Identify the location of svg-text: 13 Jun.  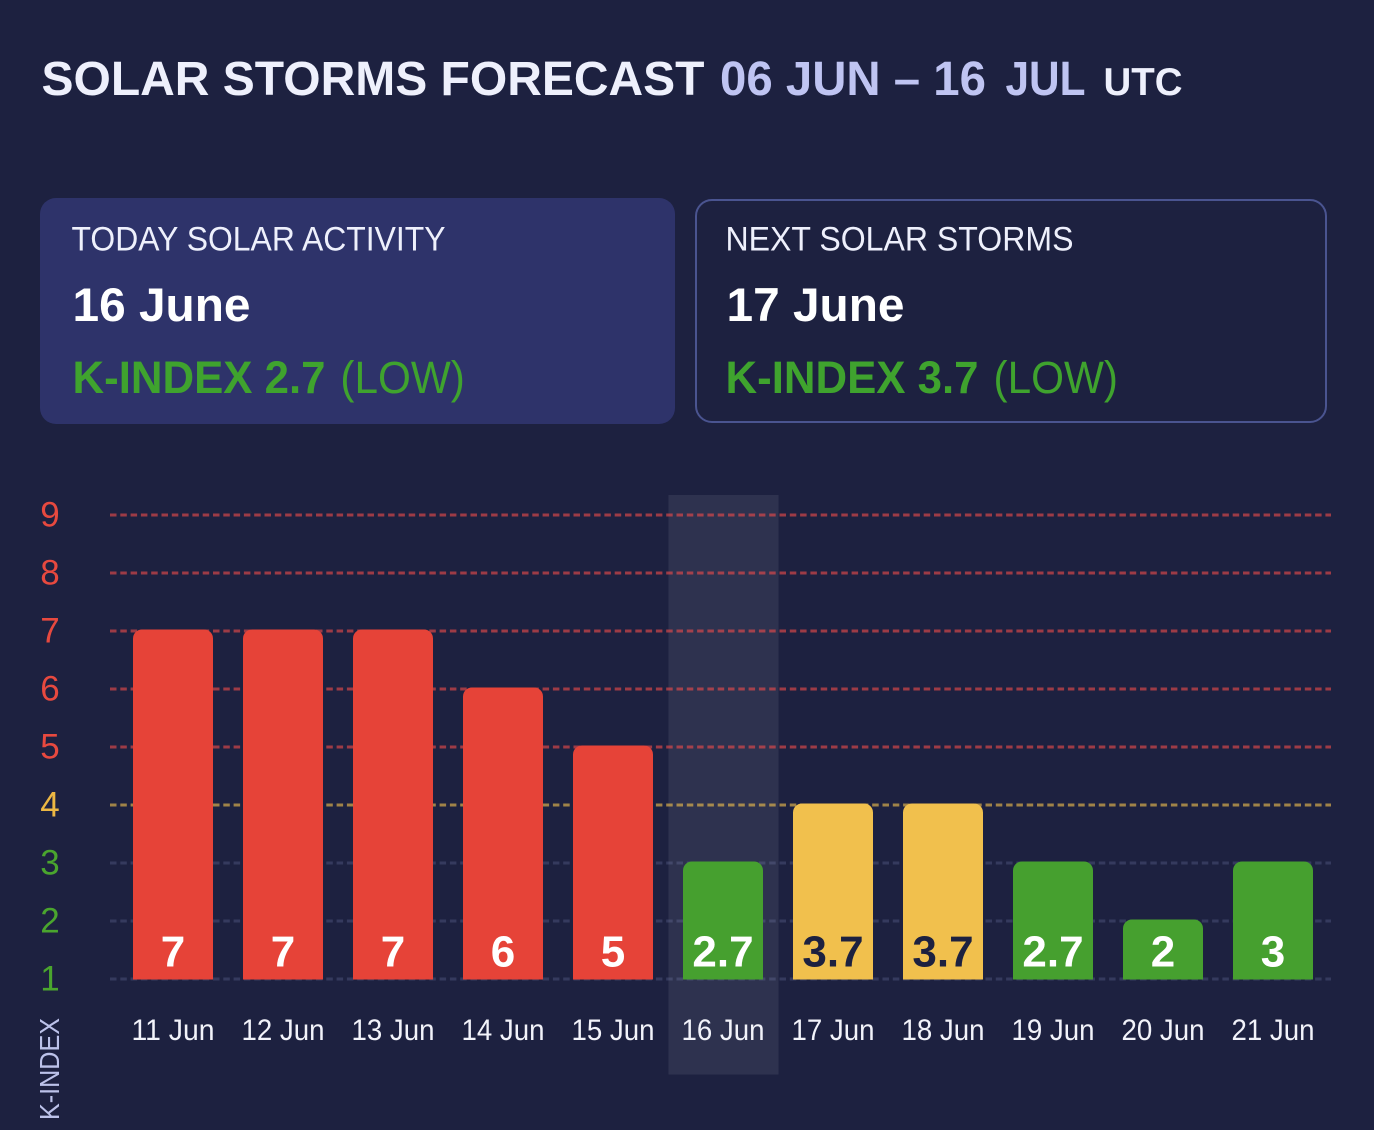
(393, 1030).